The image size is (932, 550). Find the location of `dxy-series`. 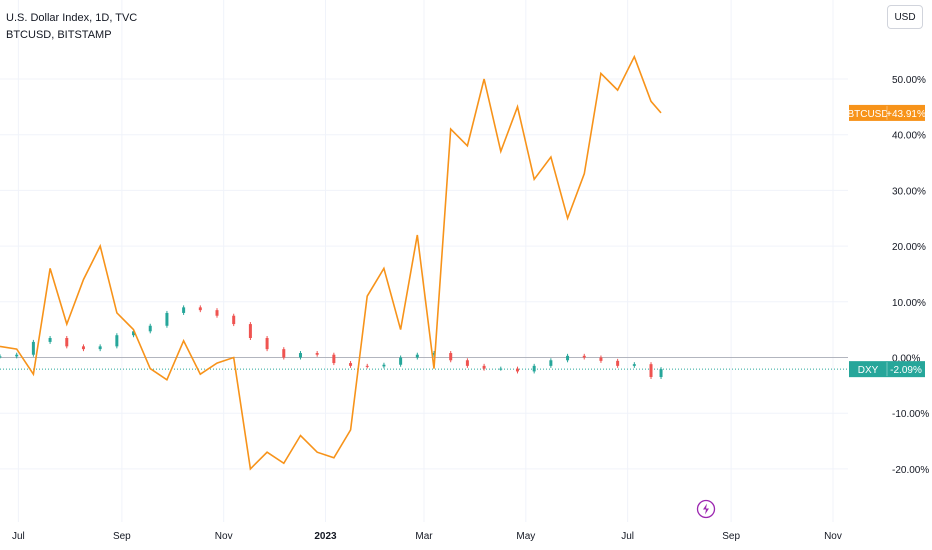

dxy-series is located at coordinates (331, 342).